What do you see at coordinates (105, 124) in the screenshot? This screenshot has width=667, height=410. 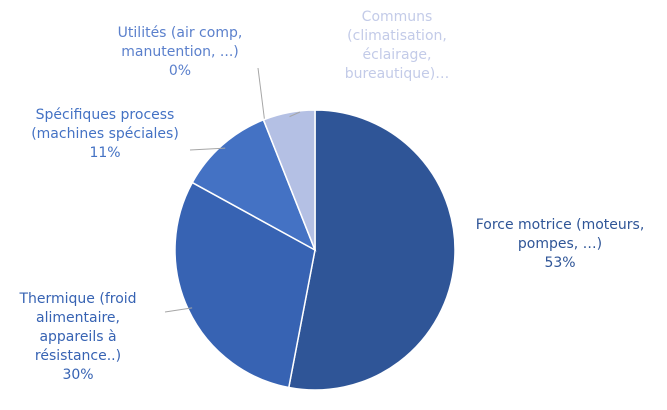 I see `category-label: Spécifiques process (machines spéciales)` at bounding box center [105, 124].